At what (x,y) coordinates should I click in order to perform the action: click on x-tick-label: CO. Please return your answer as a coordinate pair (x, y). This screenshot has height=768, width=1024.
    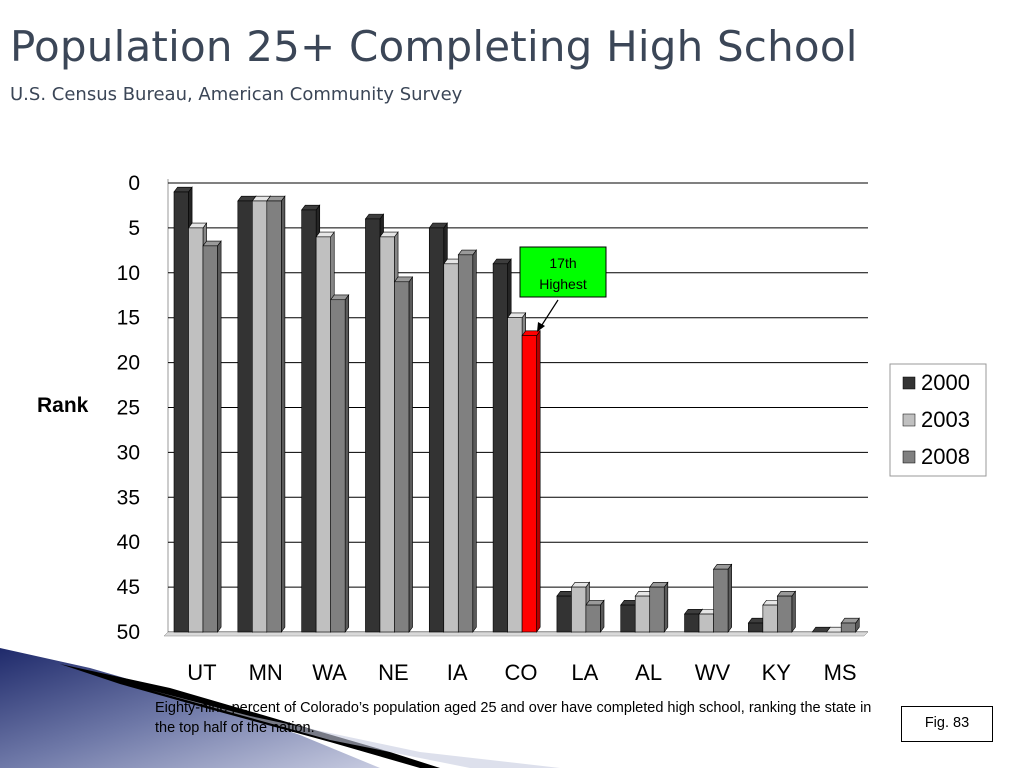
    Looking at the image, I should click on (521, 672).